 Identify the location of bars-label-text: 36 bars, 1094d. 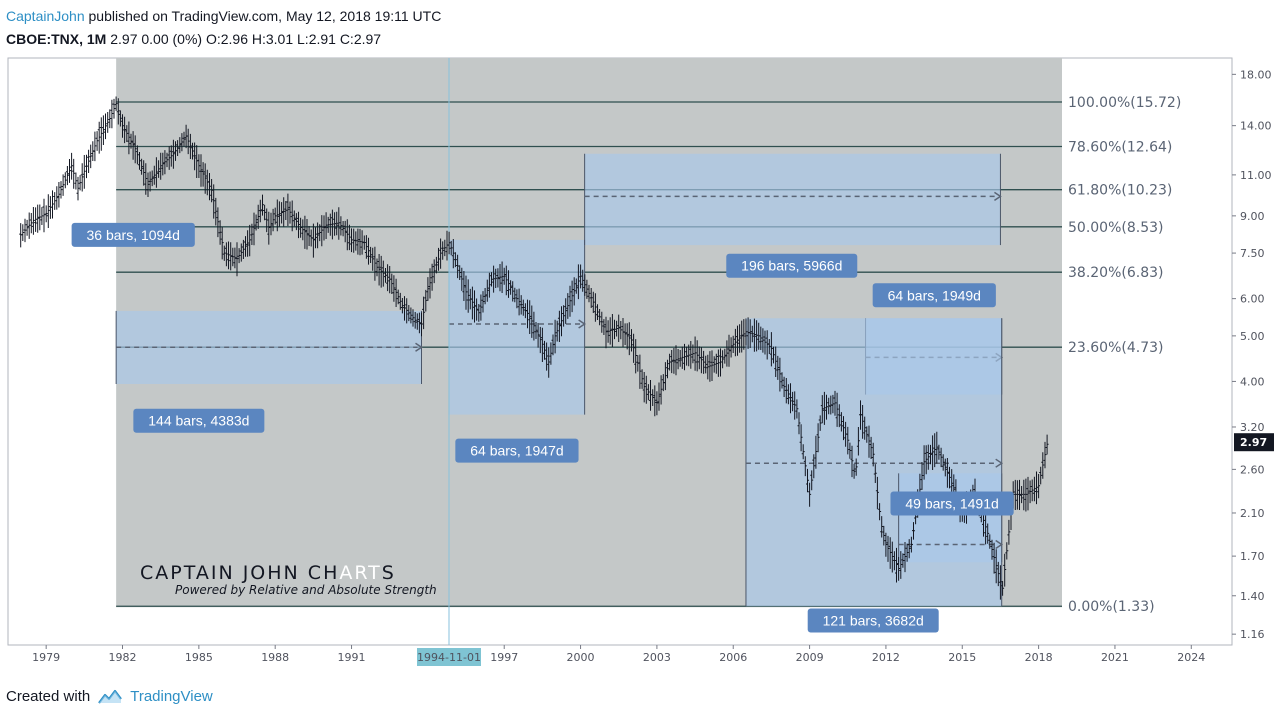
(133, 235).